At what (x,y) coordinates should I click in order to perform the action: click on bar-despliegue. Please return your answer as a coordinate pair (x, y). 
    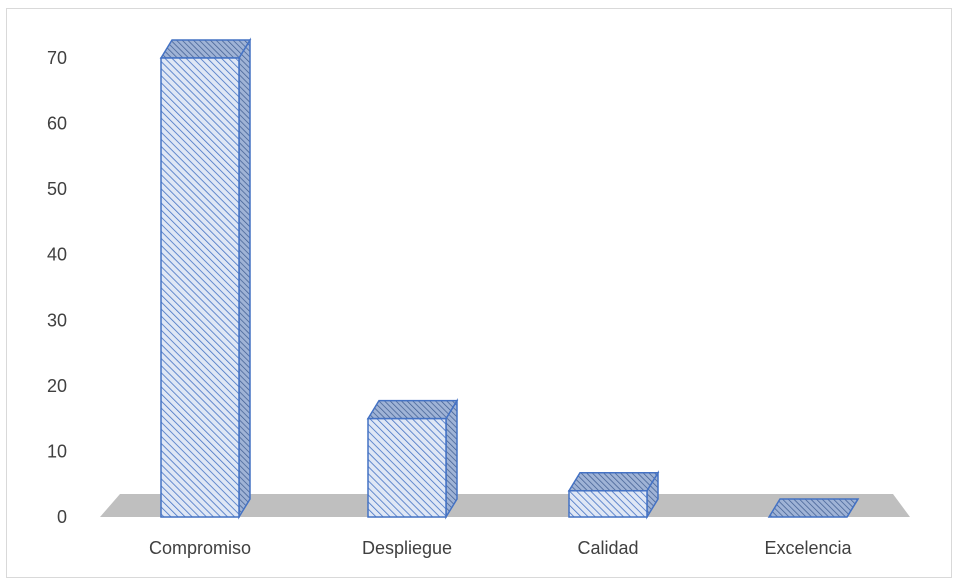
    Looking at the image, I should click on (412, 458).